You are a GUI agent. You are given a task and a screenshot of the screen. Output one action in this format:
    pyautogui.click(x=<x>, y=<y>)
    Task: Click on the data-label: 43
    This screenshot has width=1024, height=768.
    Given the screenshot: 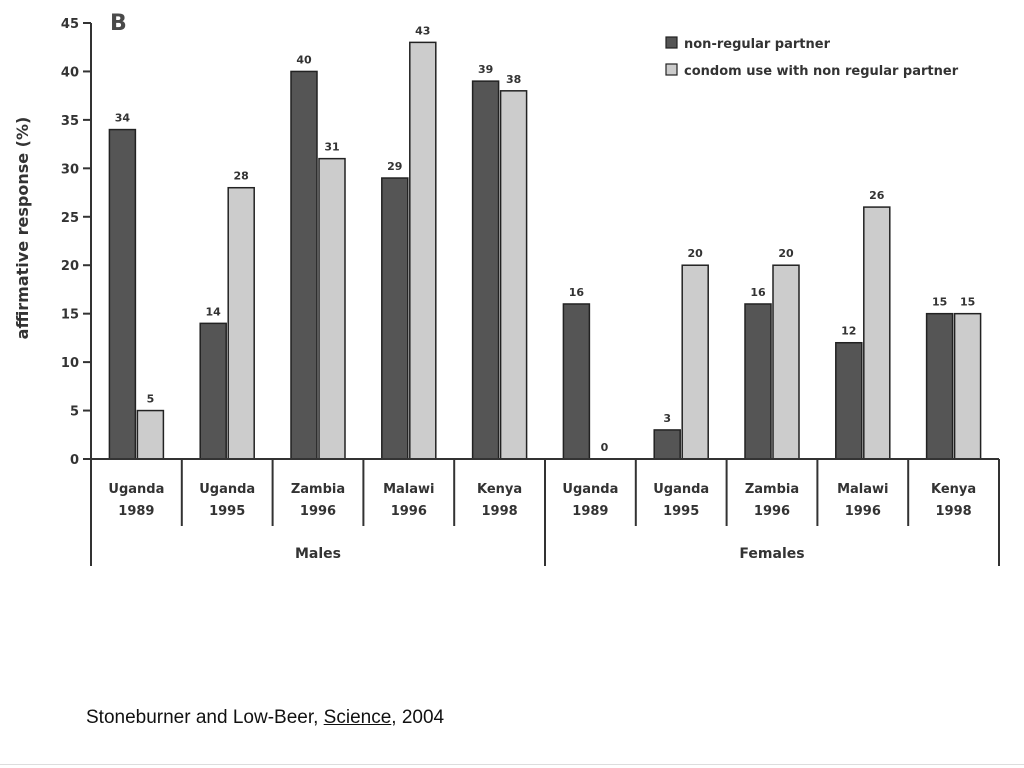 What is the action you would take?
    pyautogui.click(x=422, y=30)
    